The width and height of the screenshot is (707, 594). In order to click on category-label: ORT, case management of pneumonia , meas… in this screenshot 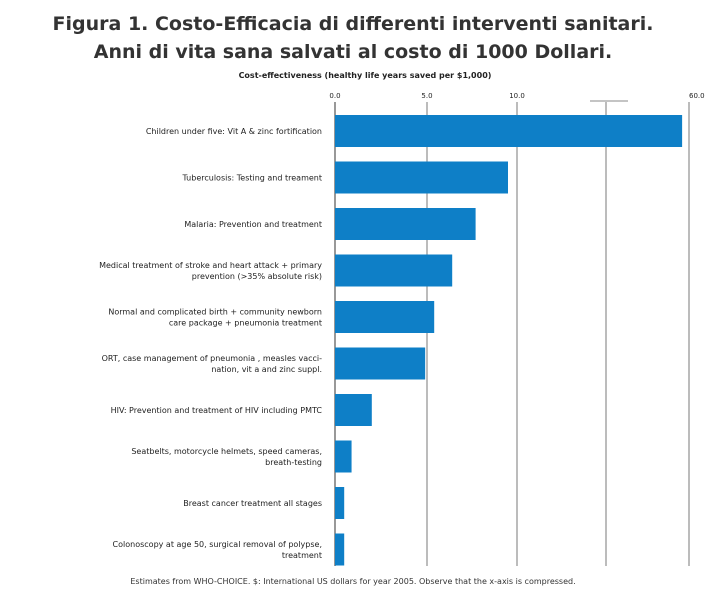, I will do `click(212, 358)`.